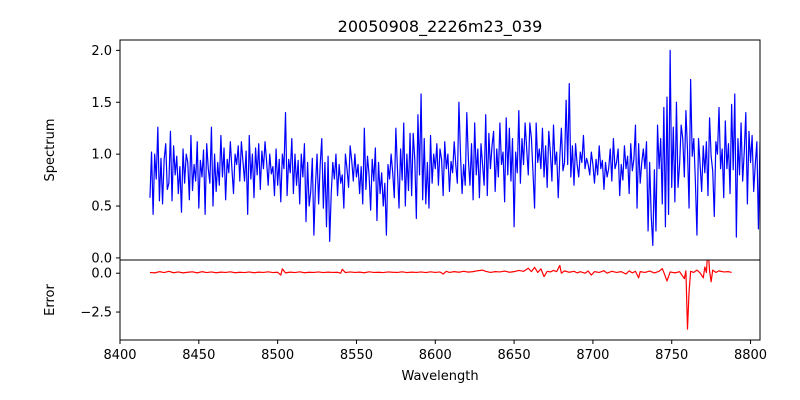  Describe the element at coordinates (198, 355) in the screenshot. I see `xtick-label: 8450` at that location.